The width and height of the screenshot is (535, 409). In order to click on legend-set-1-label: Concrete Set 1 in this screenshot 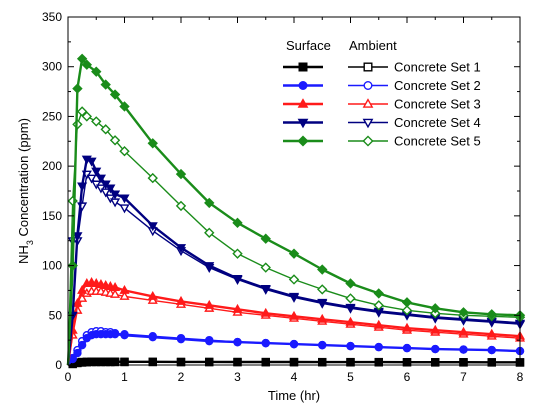, I will do `click(437, 67)`.